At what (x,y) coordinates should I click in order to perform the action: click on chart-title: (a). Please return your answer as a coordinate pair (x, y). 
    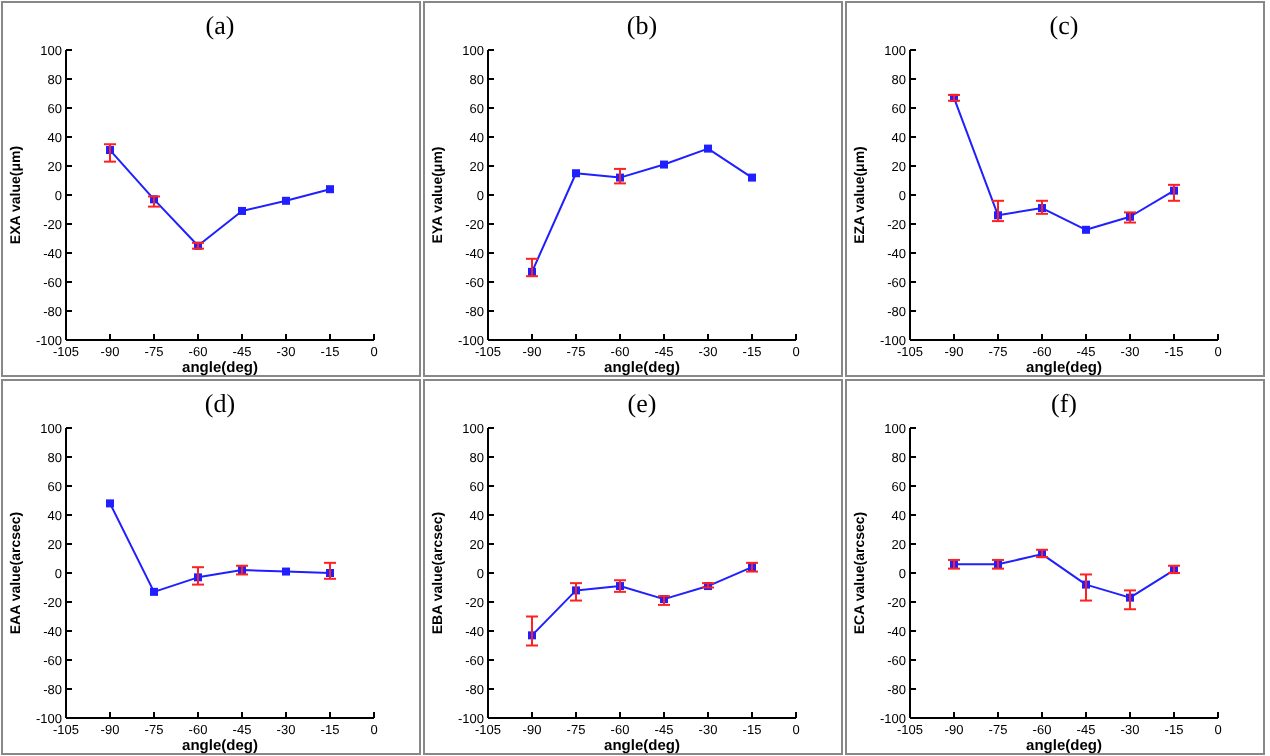
    Looking at the image, I should click on (220, 25).